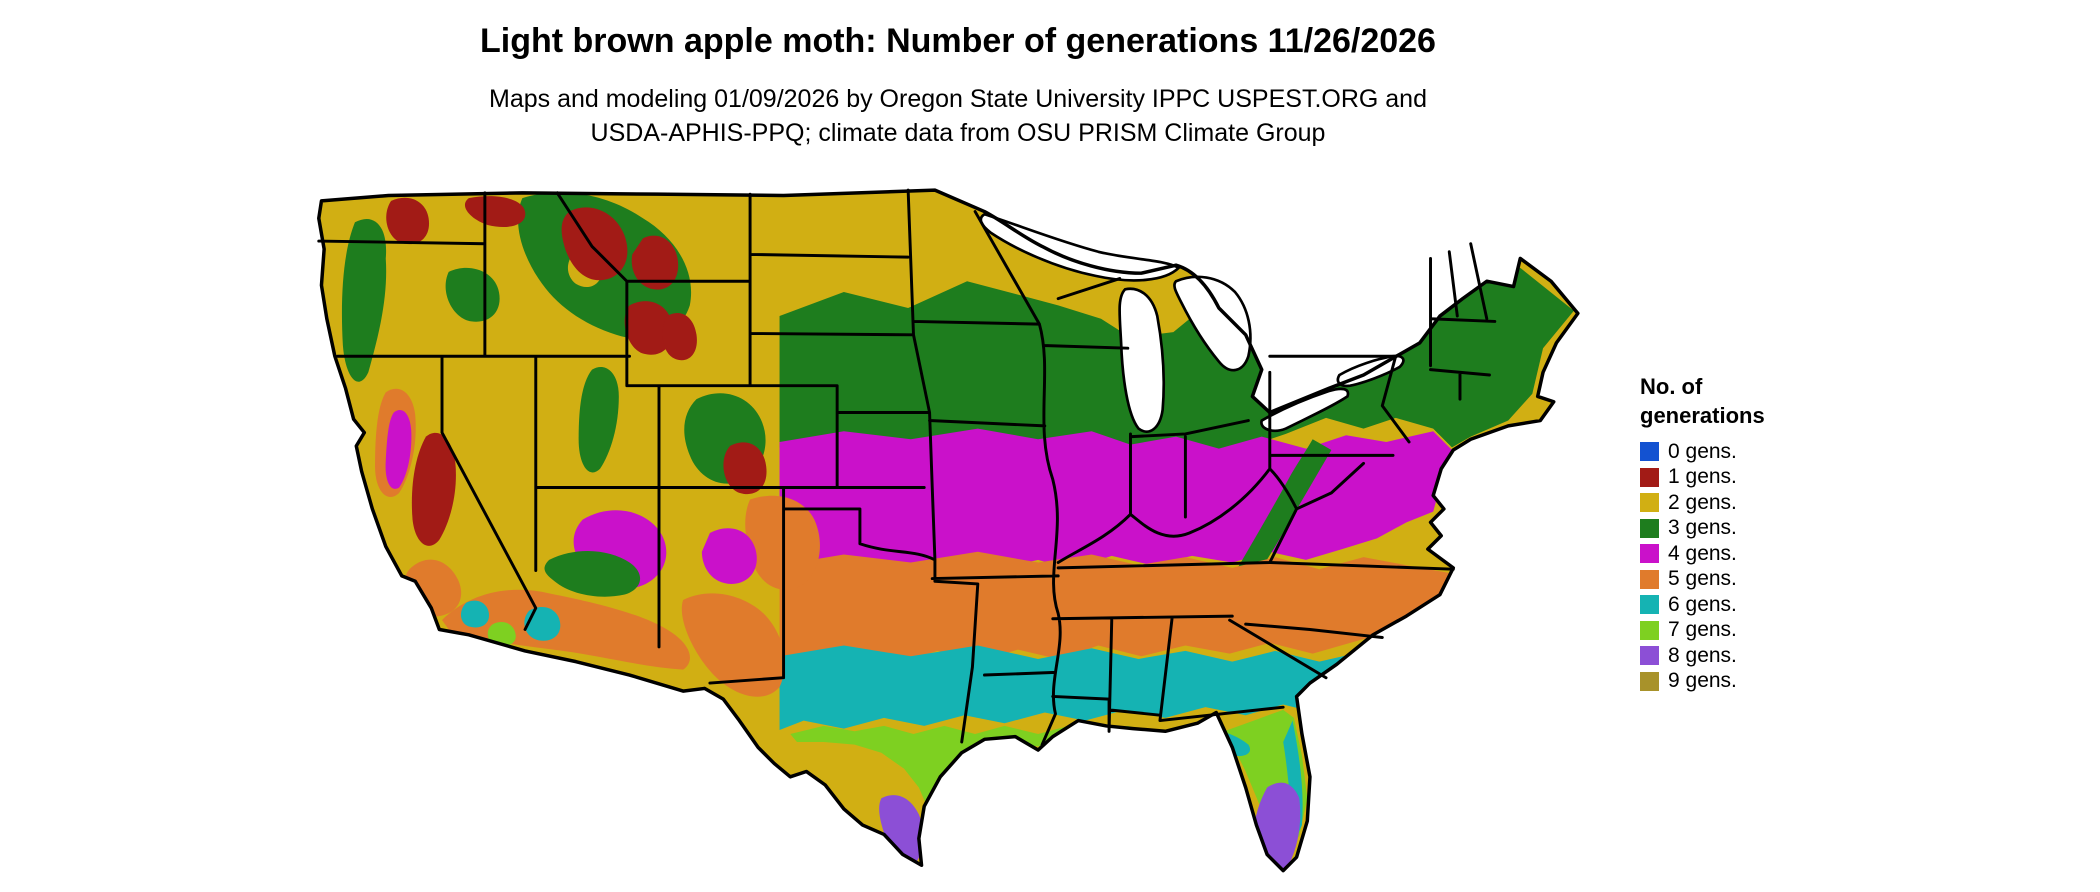  I want to click on legend-item-2: 2 gens., so click(1750, 503).